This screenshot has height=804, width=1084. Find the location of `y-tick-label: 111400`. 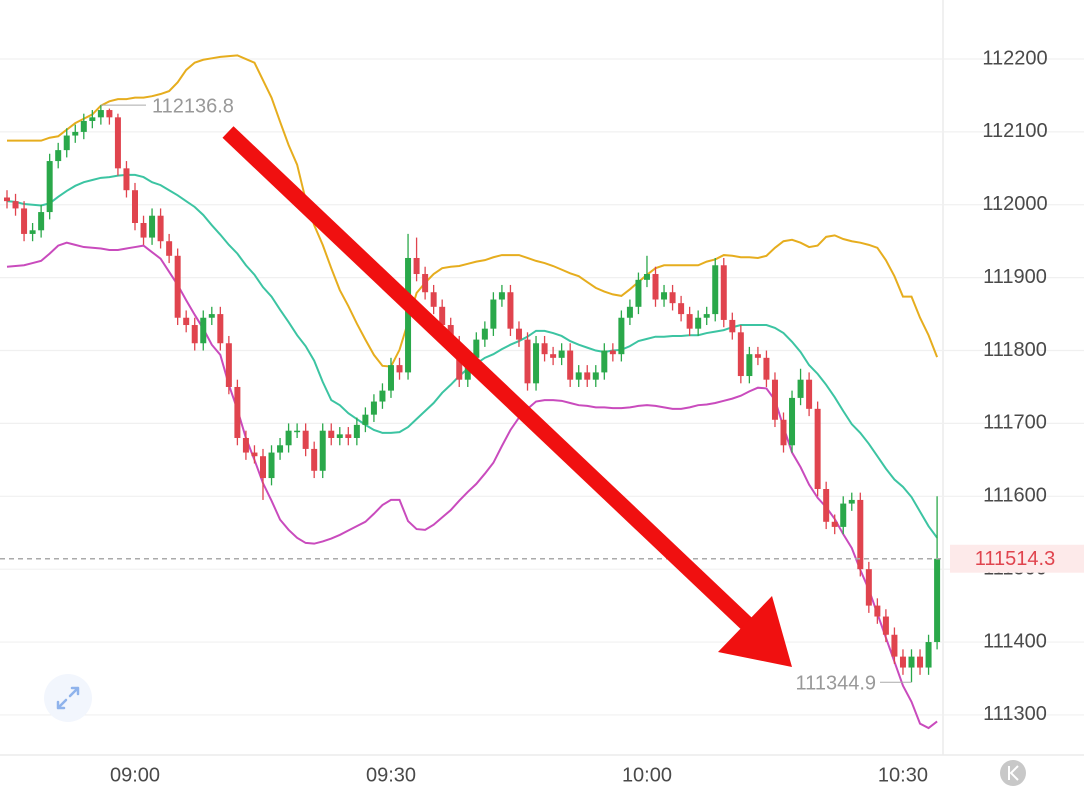

y-tick-label: 111400 is located at coordinates (1015, 641).